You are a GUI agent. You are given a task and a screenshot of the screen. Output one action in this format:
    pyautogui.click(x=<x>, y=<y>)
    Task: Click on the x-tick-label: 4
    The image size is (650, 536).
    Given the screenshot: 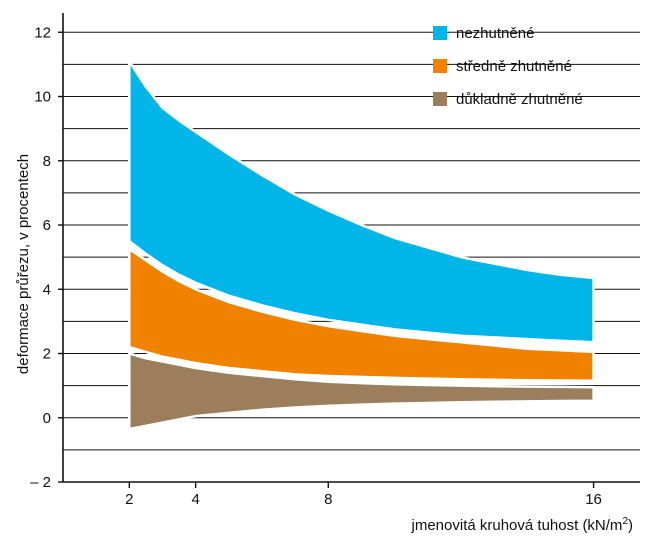 What is the action you would take?
    pyautogui.click(x=195, y=499)
    